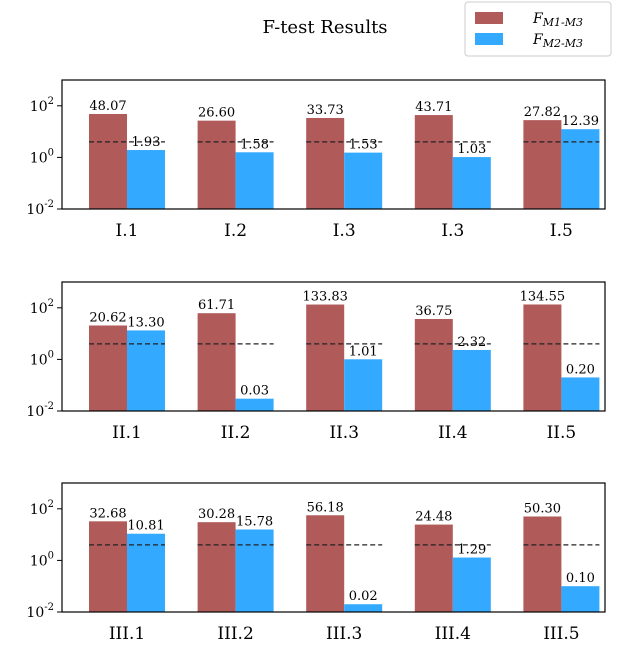 The image size is (618, 660). What do you see at coordinates (325, 357) in the screenshot?
I see `bar-p2-s1-c3` at bounding box center [325, 357].